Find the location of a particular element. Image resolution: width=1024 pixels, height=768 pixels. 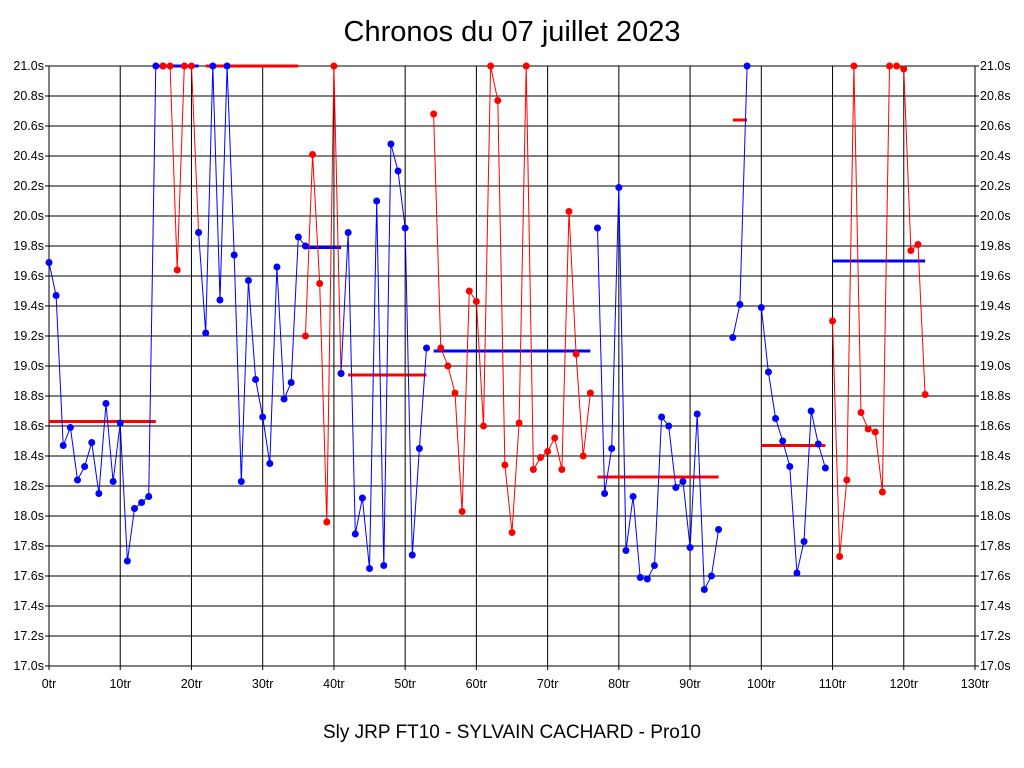

x-tick-label: 60tr is located at coordinates (477, 684).